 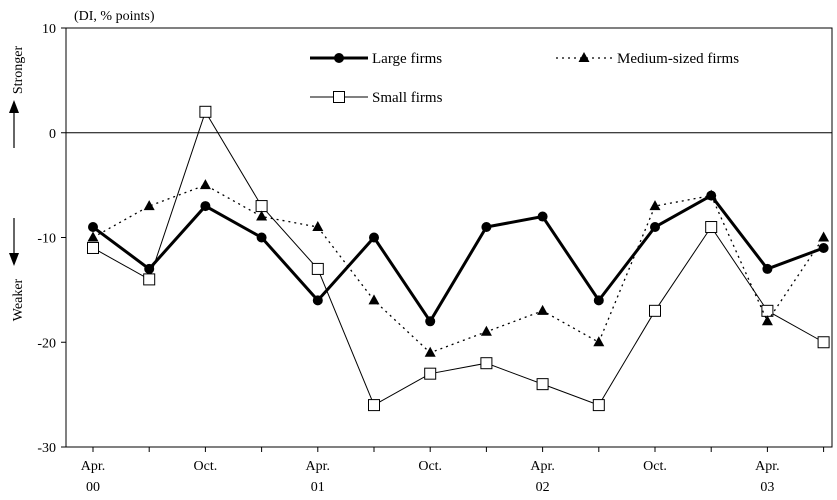 I want to click on legend-marker-large-firms, so click(x=339, y=58).